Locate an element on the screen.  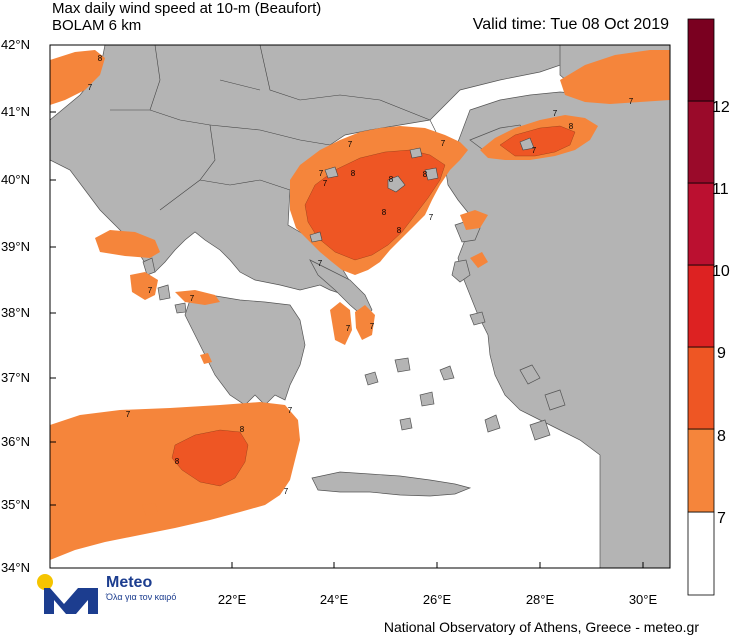
lat-label: 35°N is located at coordinates (15, 504).